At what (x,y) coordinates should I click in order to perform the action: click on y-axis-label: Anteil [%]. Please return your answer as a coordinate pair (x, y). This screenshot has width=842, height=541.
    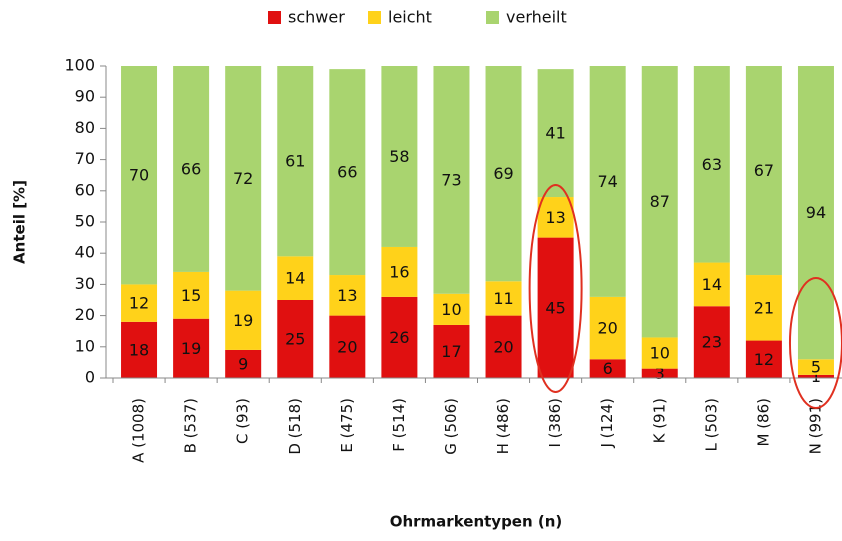
    Looking at the image, I should click on (20, 222).